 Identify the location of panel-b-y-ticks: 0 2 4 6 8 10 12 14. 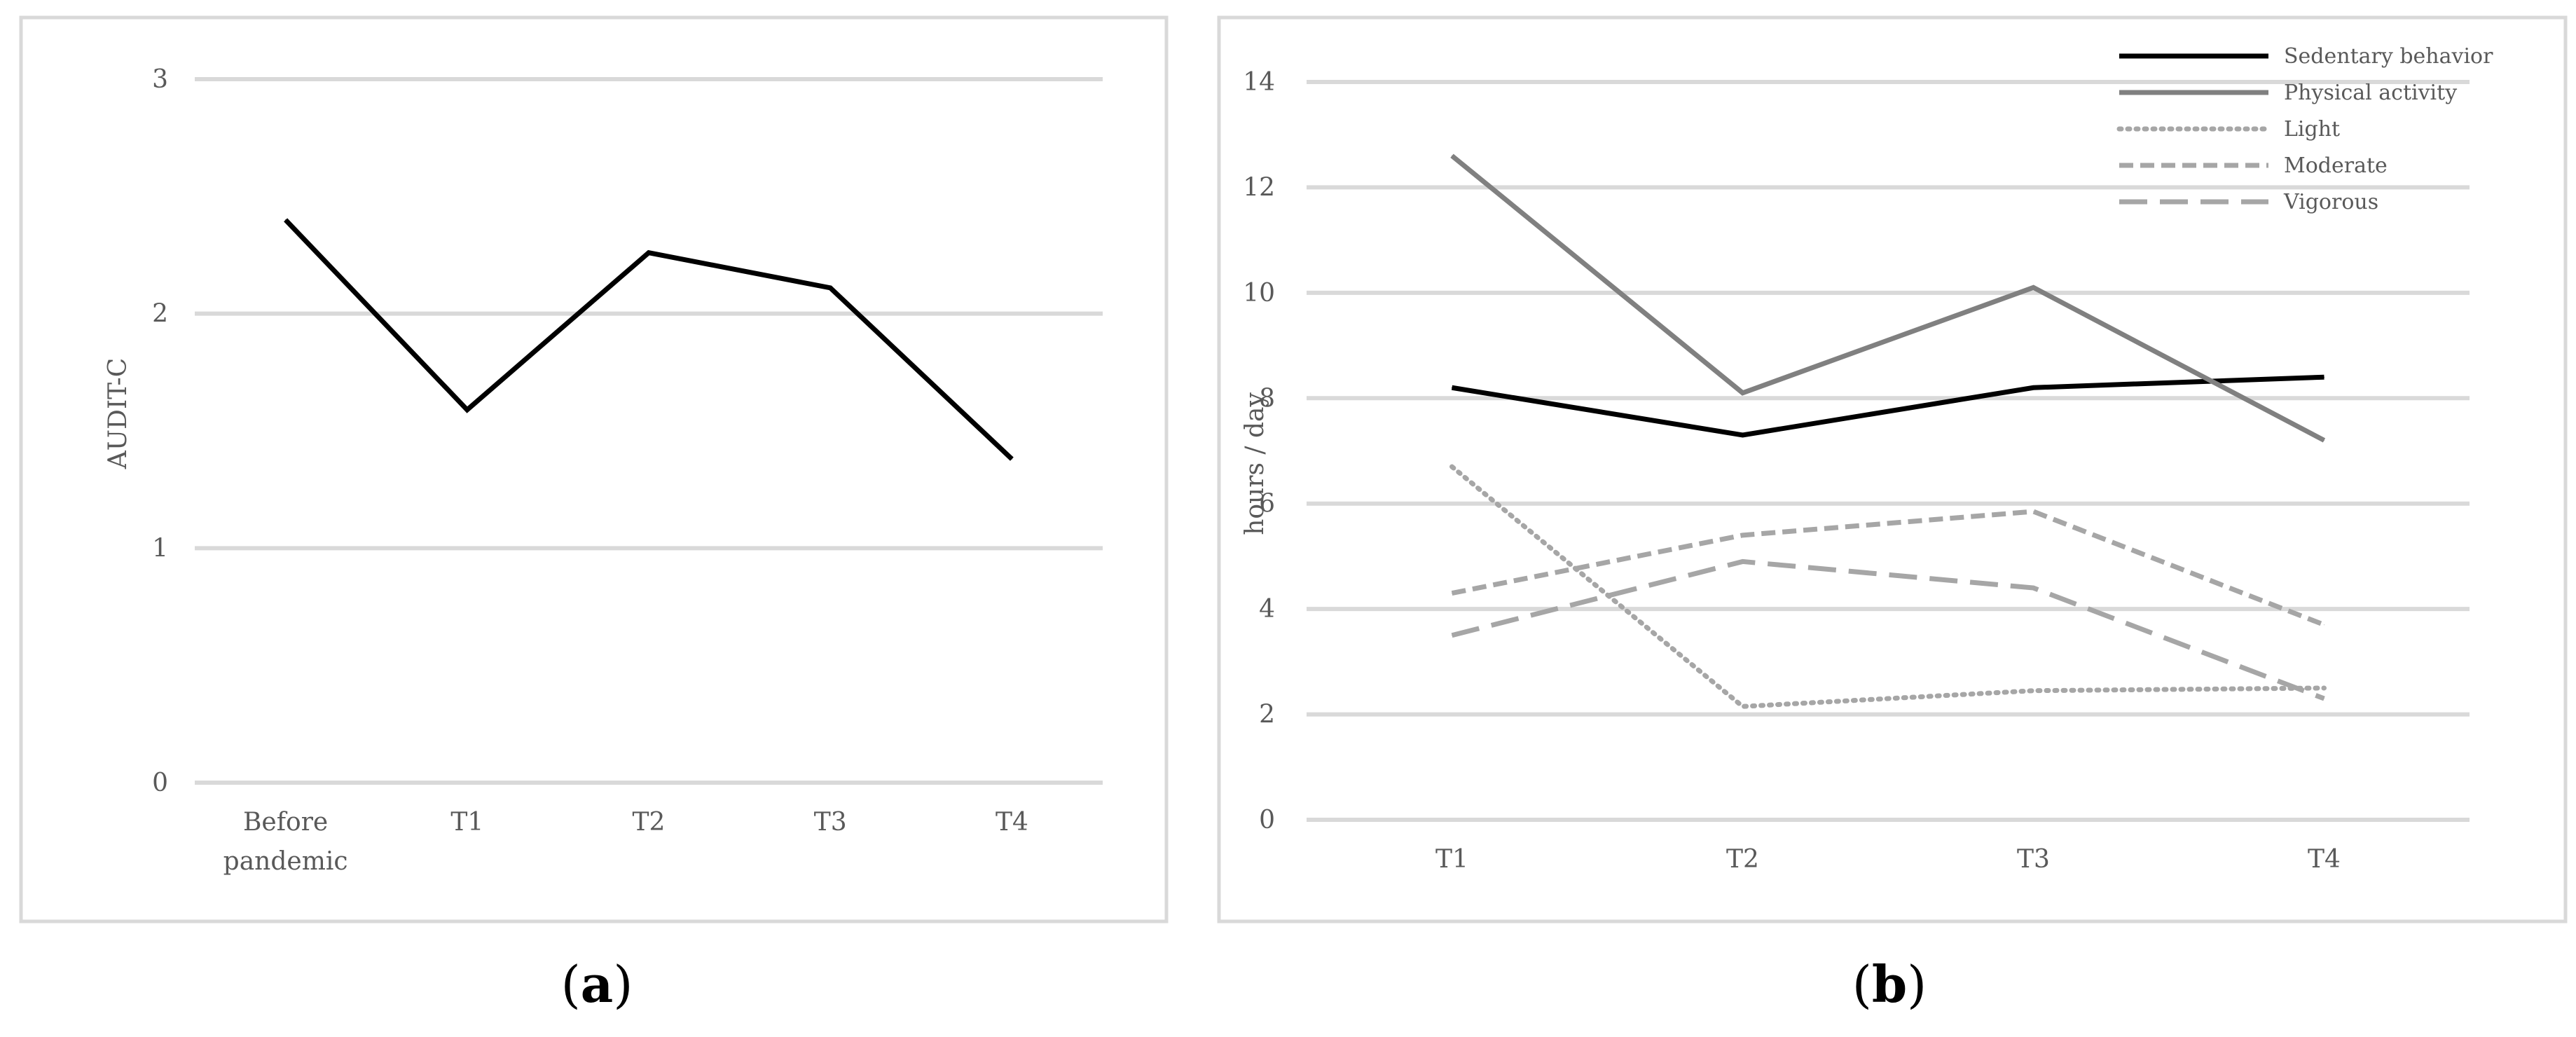
(1259, 452).